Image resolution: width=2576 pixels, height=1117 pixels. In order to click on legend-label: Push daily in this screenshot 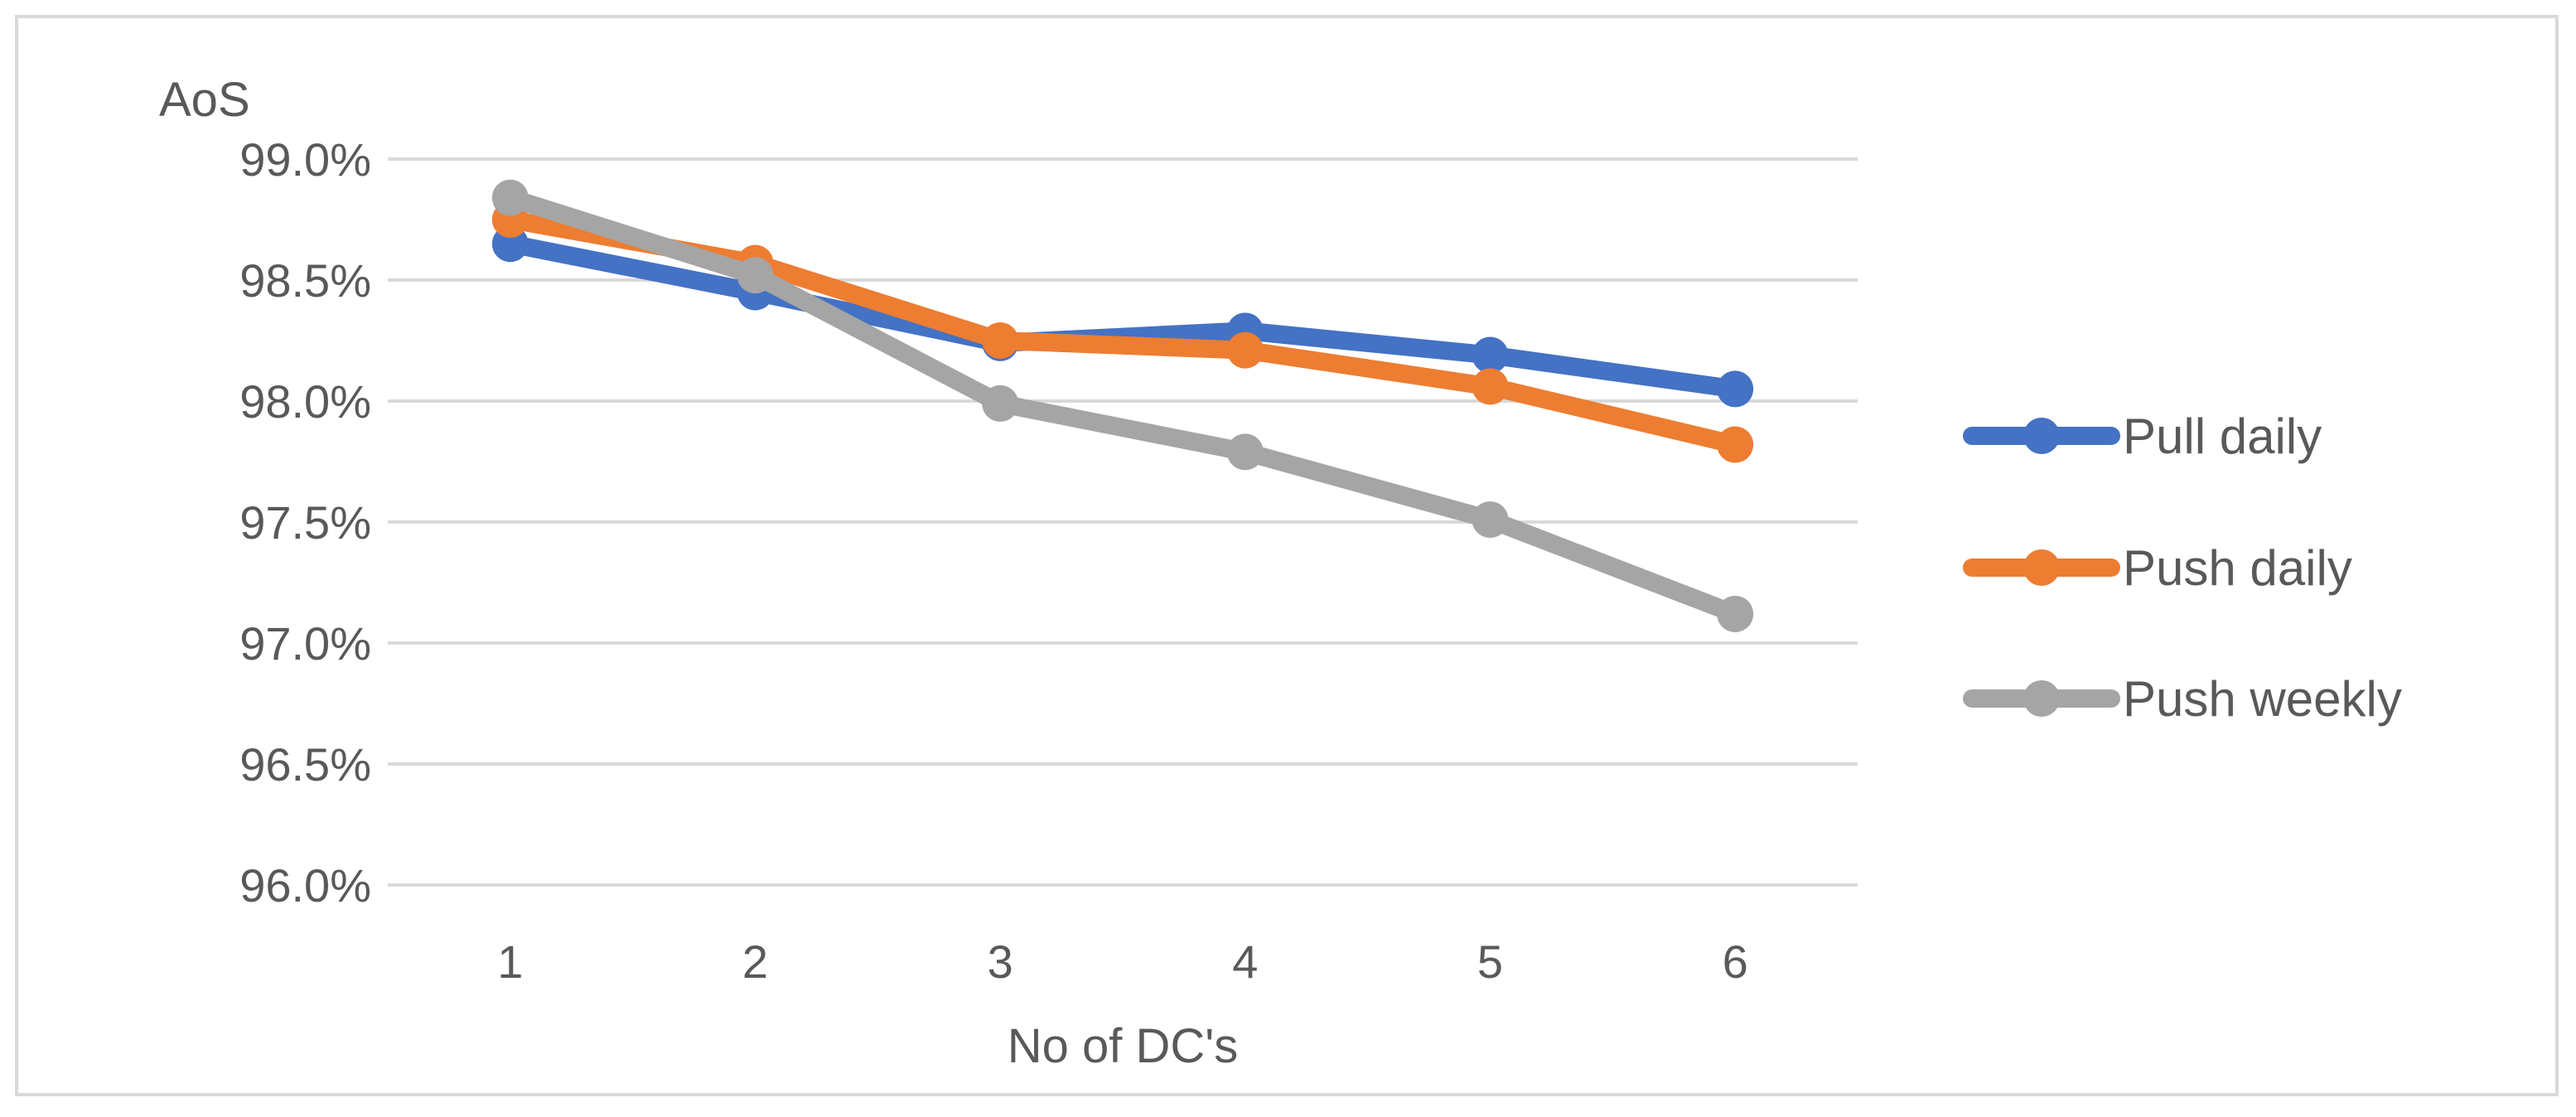, I will do `click(2237, 568)`.